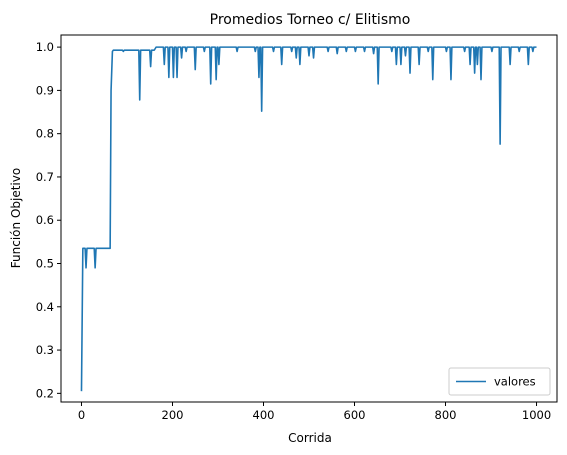  What do you see at coordinates (45, 134) in the screenshot?
I see `y-tick-label: 0.8` at bounding box center [45, 134].